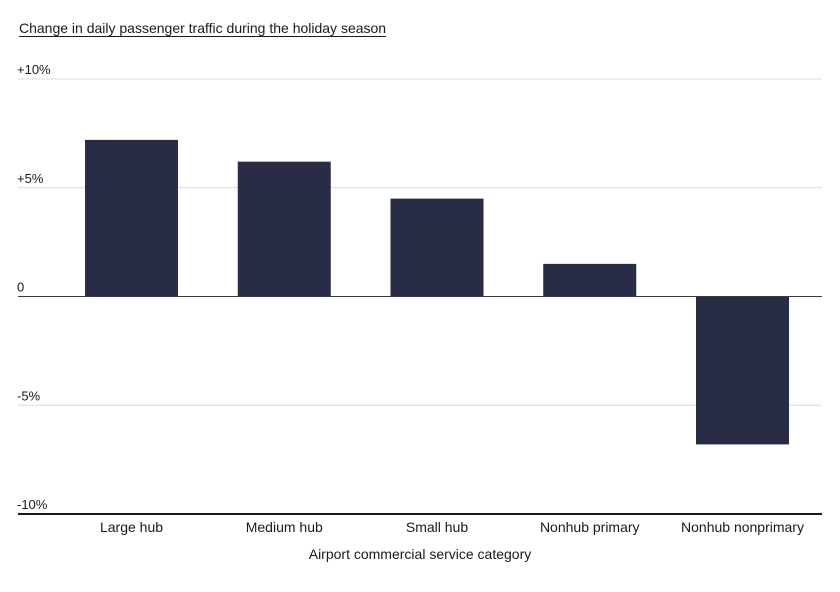  What do you see at coordinates (34, 69) in the screenshot?
I see `y-tick-label: +10%` at bounding box center [34, 69].